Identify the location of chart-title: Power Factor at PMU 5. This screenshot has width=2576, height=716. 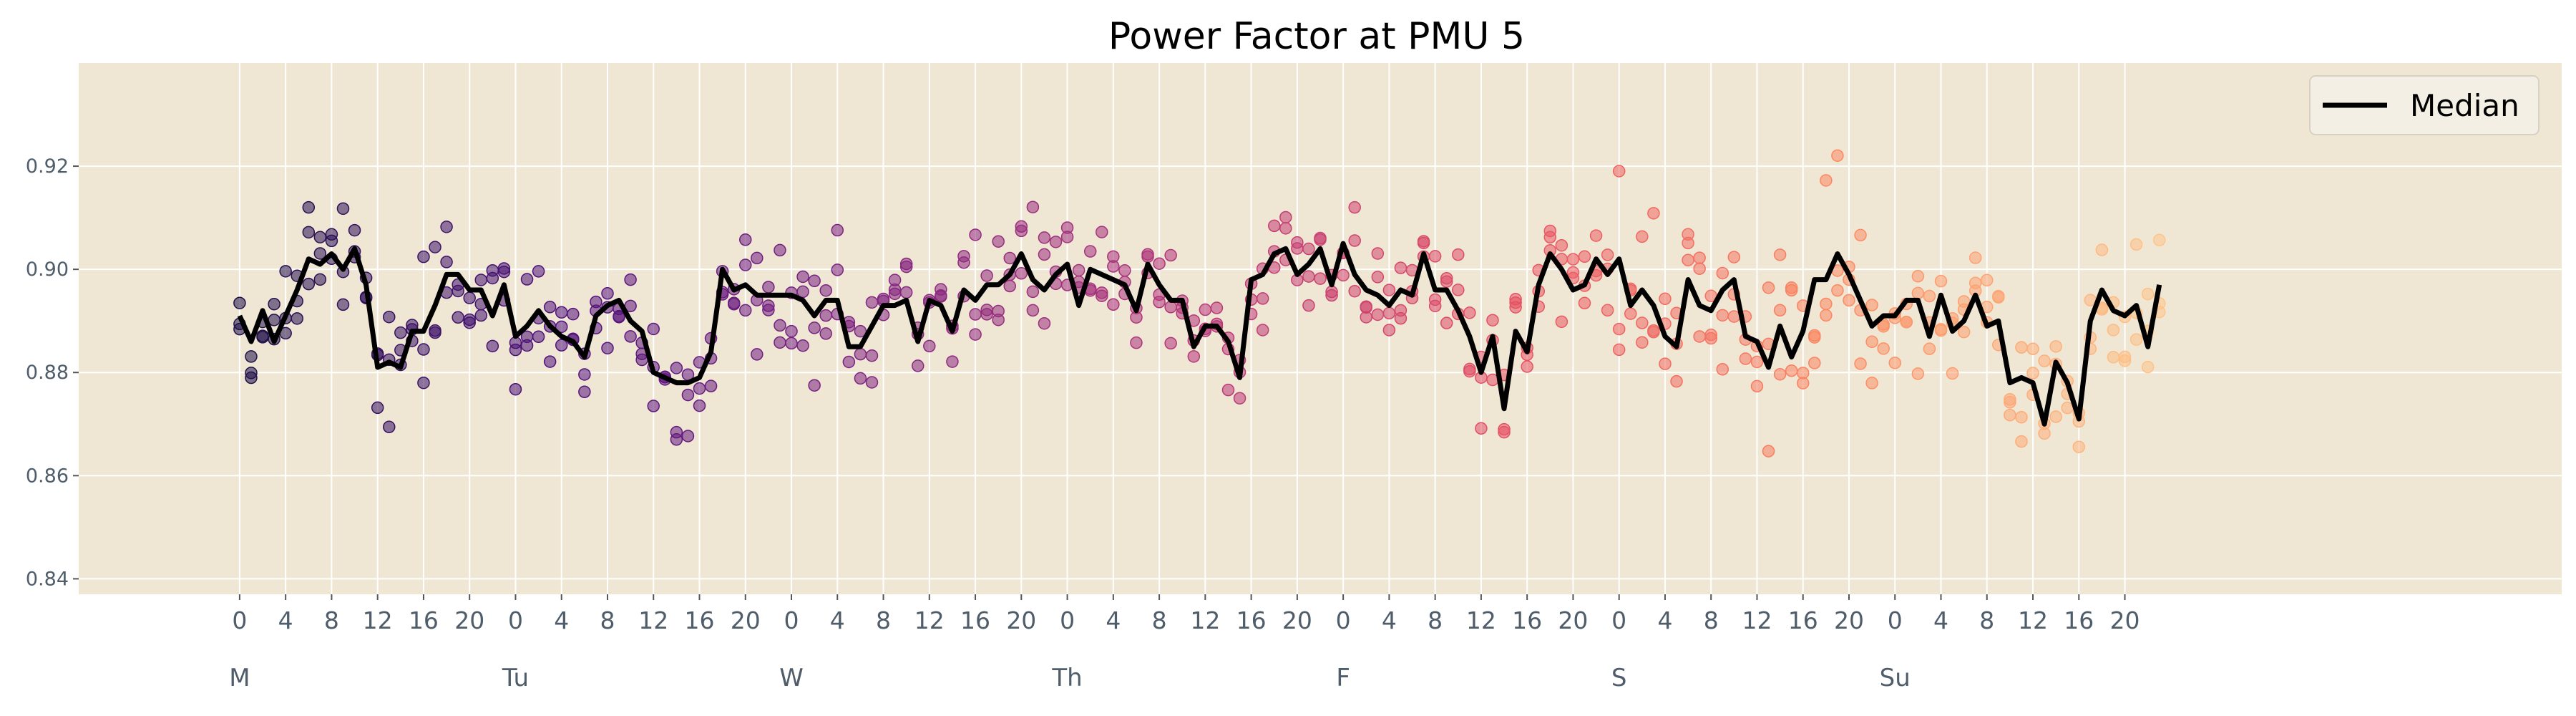
(1316, 36).